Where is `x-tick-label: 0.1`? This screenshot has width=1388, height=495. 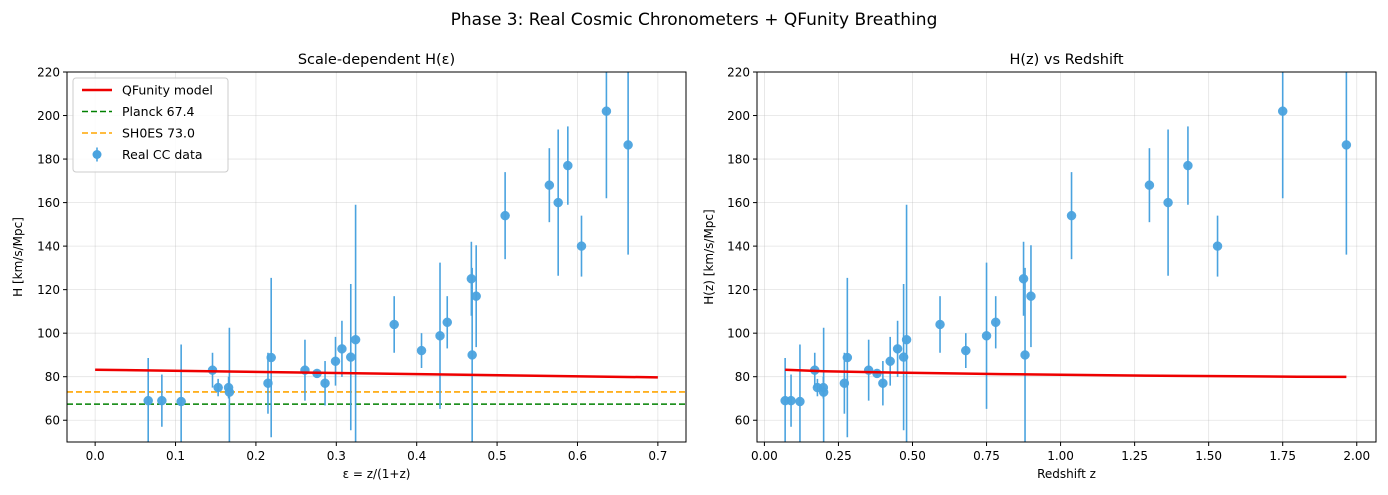 x-tick-label: 0.1 is located at coordinates (175, 456).